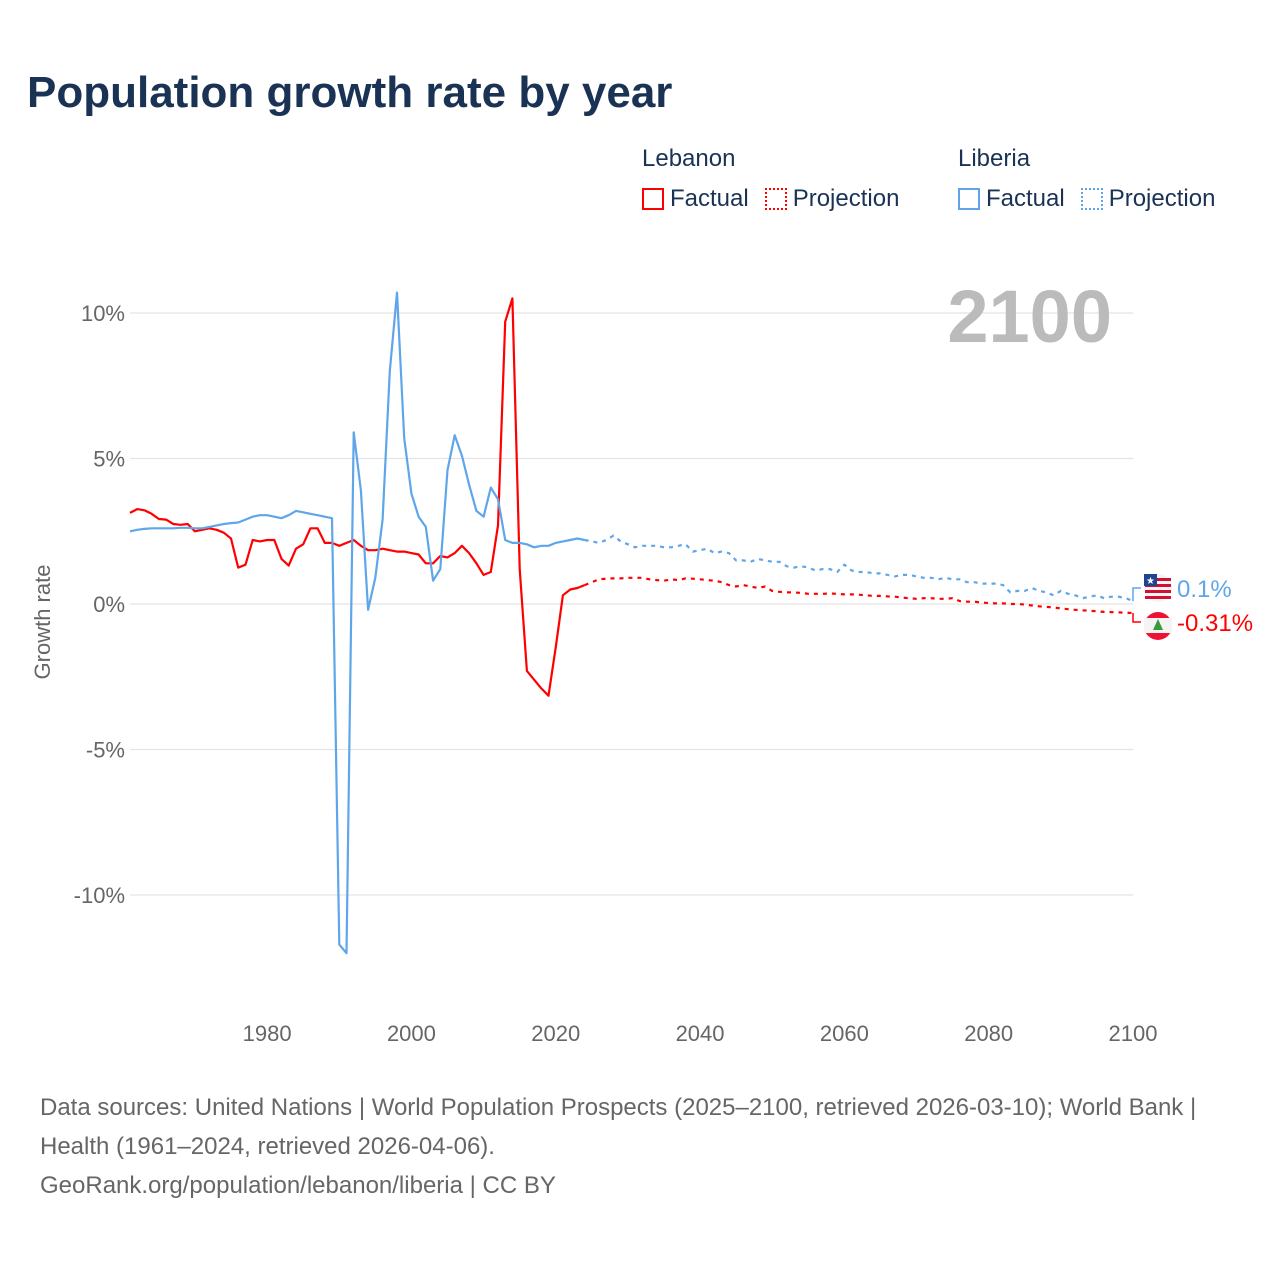 The width and height of the screenshot is (1280, 1280). Describe the element at coordinates (988, 1033) in the screenshot. I see `x-tick-label: 2080` at that location.